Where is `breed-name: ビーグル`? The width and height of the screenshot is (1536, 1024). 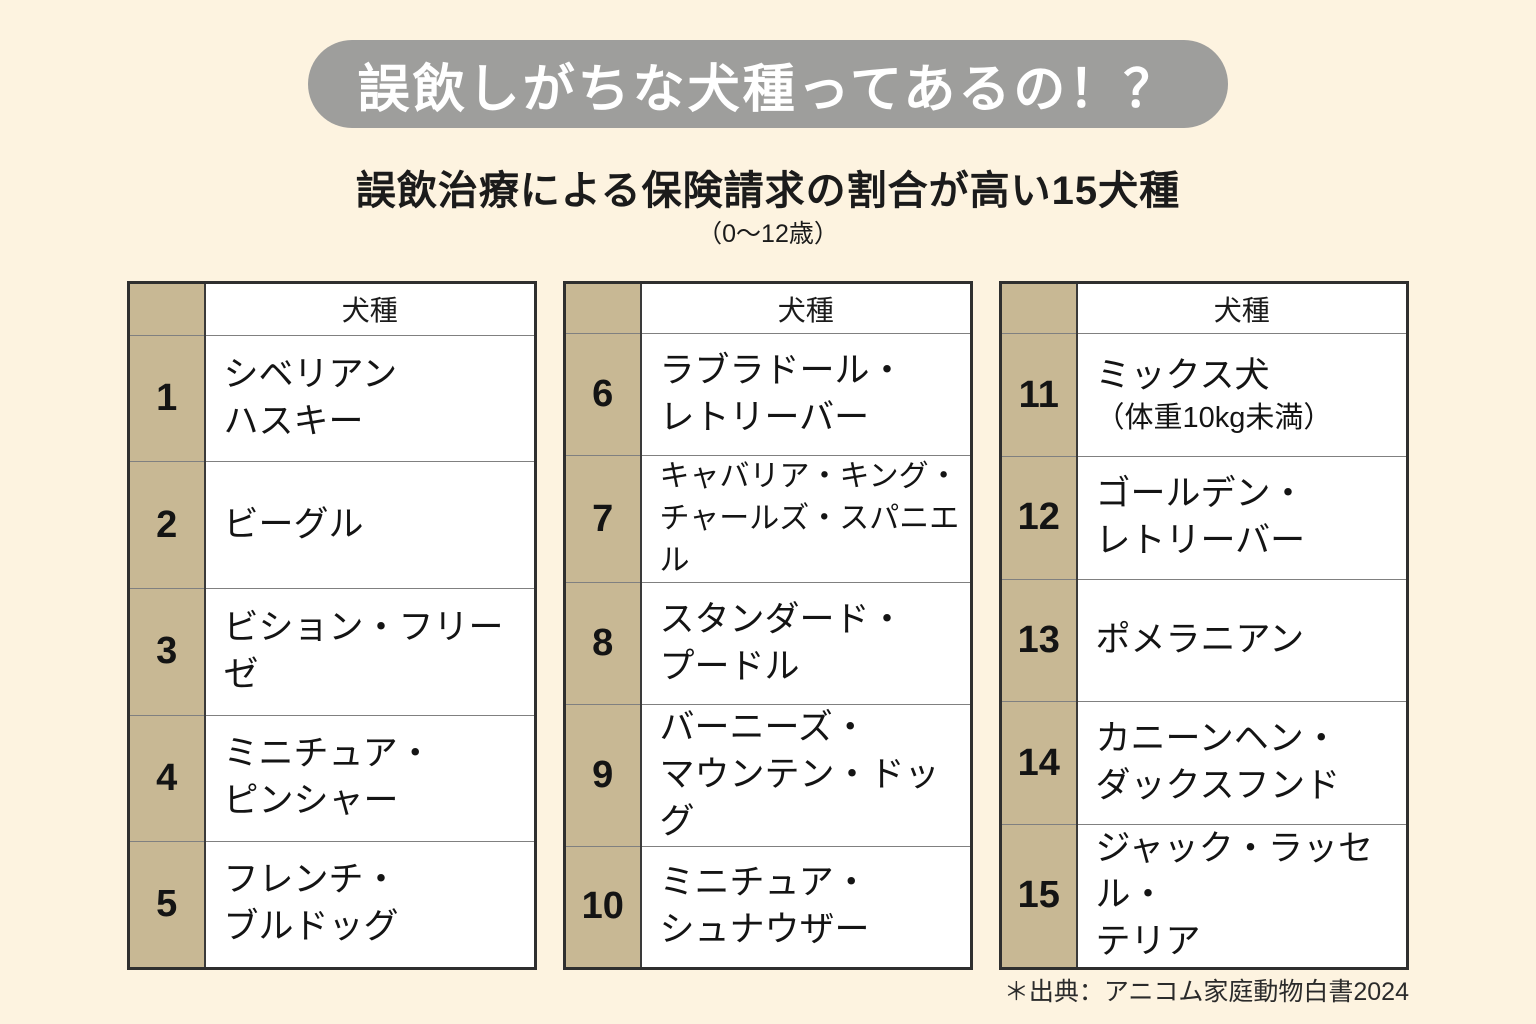 breed-name: ビーグル is located at coordinates (293, 524).